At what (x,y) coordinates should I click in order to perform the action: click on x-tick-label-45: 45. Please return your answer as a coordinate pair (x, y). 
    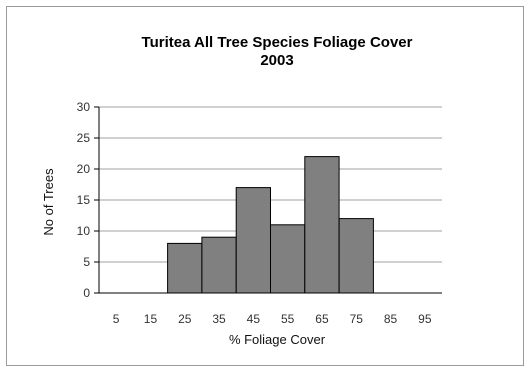
    Looking at the image, I should click on (254, 319).